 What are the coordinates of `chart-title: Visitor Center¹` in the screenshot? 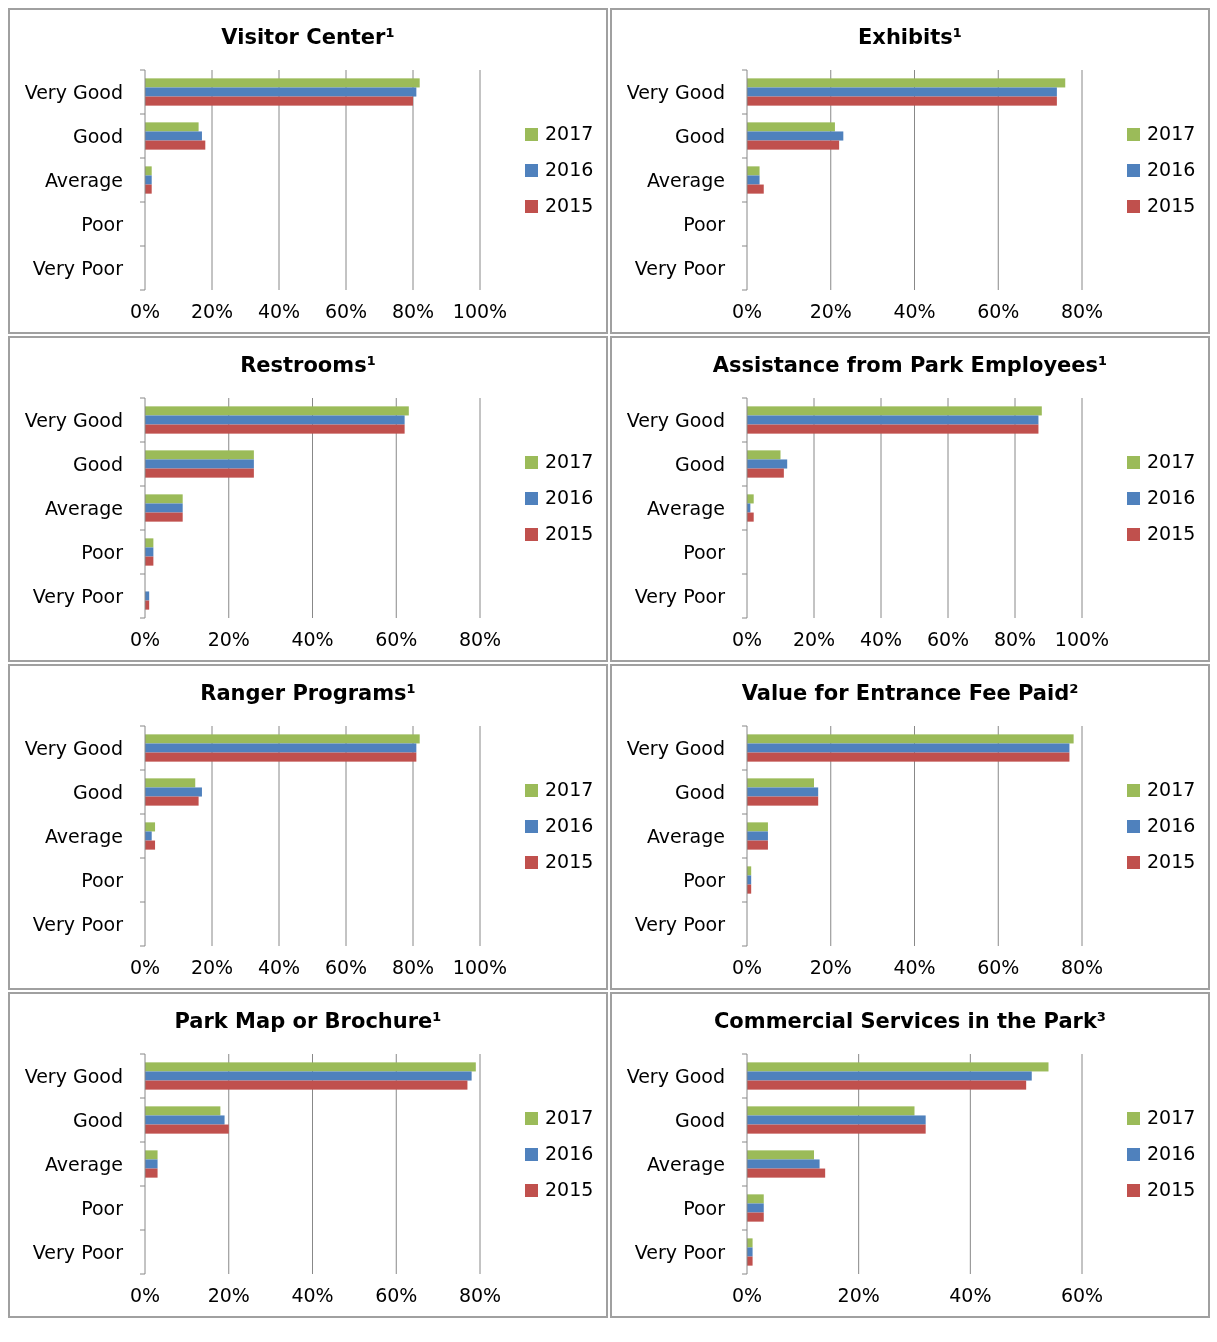 It's located at (308, 37).